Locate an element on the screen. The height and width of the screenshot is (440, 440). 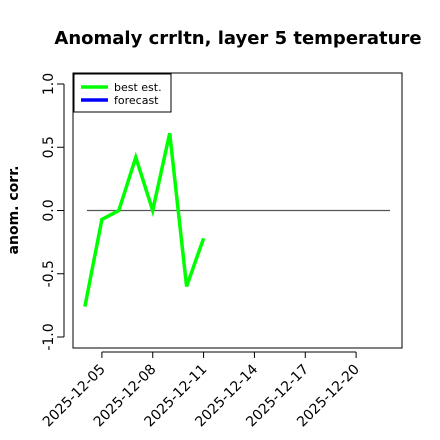
series-layer is located at coordinates (144, 219).